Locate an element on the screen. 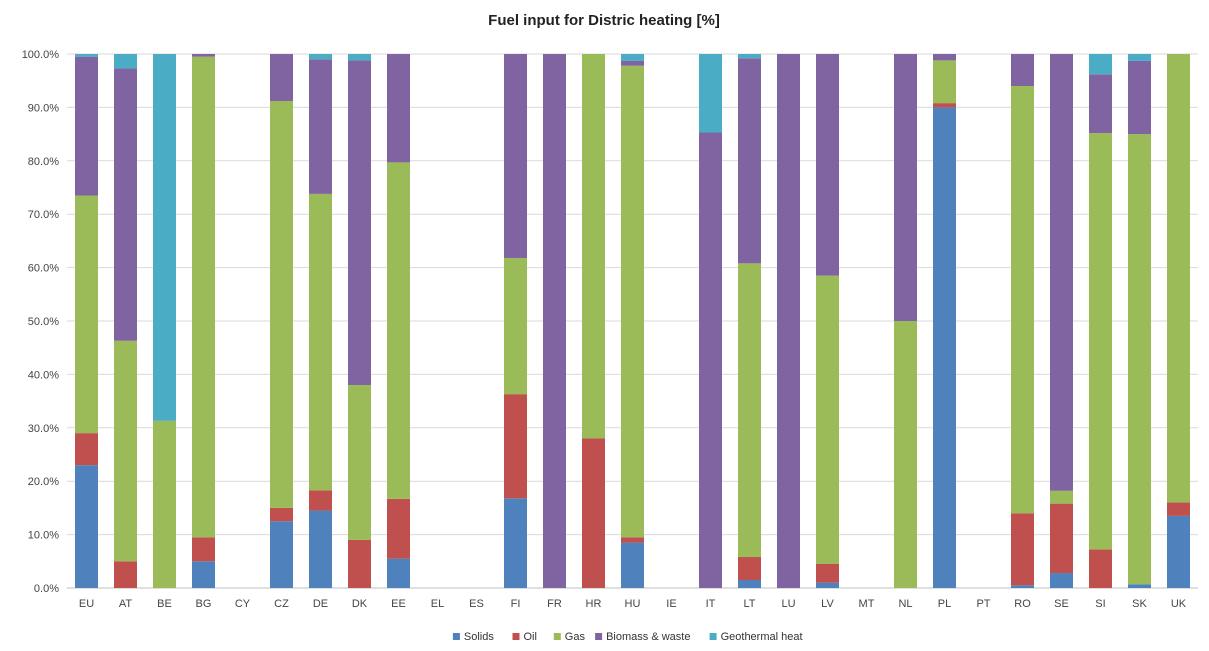 This screenshot has height=651, width=1209. legend-label: Geothermal heat is located at coordinates (762, 637).